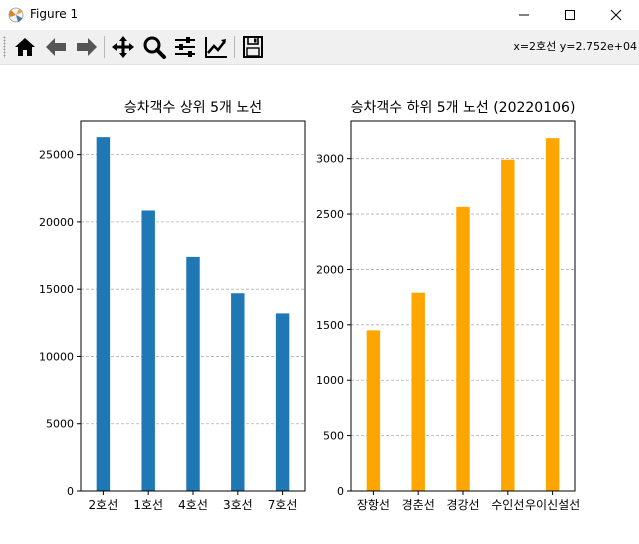  Describe the element at coordinates (462, 505) in the screenshot. I see `x-tick-label: 경강선` at that location.